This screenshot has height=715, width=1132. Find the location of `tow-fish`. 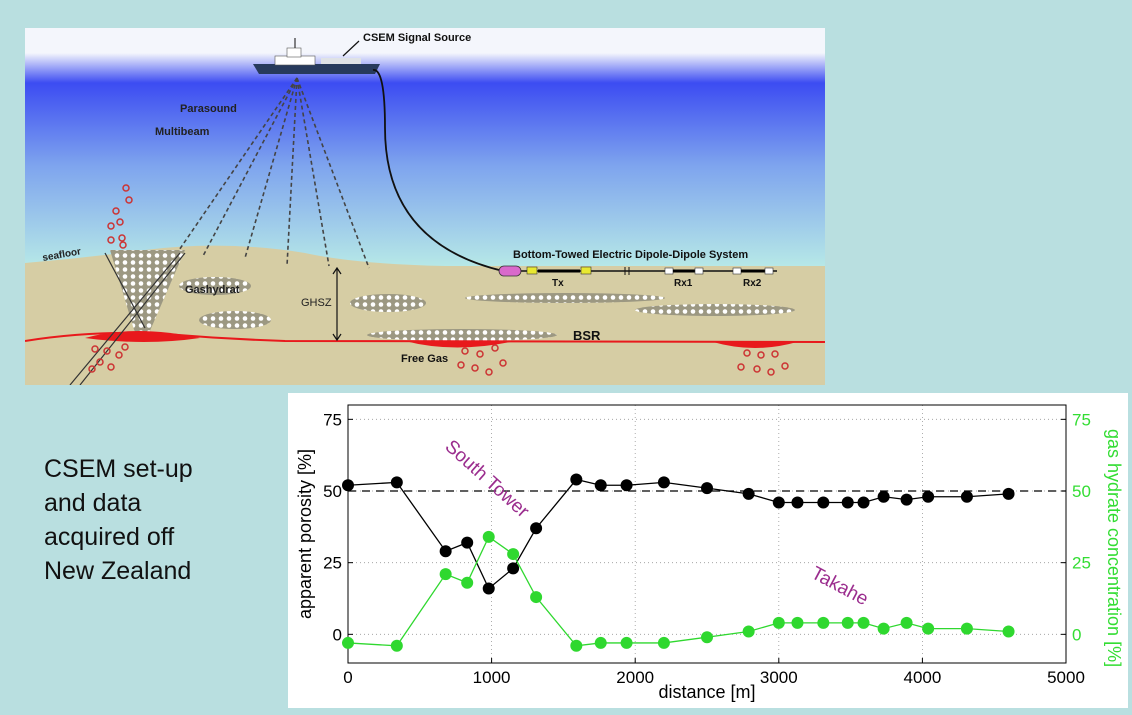

tow-fish is located at coordinates (510, 271).